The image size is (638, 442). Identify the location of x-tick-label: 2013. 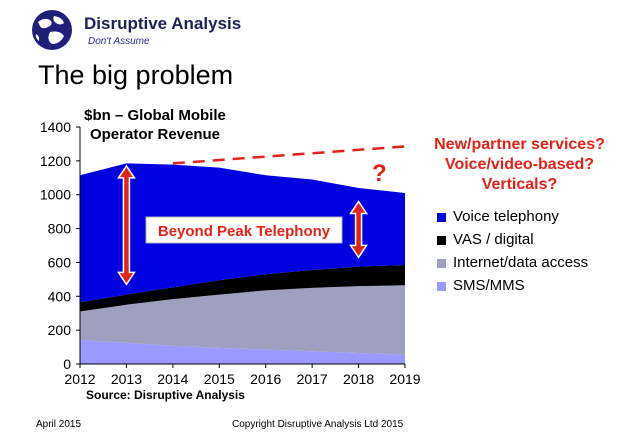
(126, 379).